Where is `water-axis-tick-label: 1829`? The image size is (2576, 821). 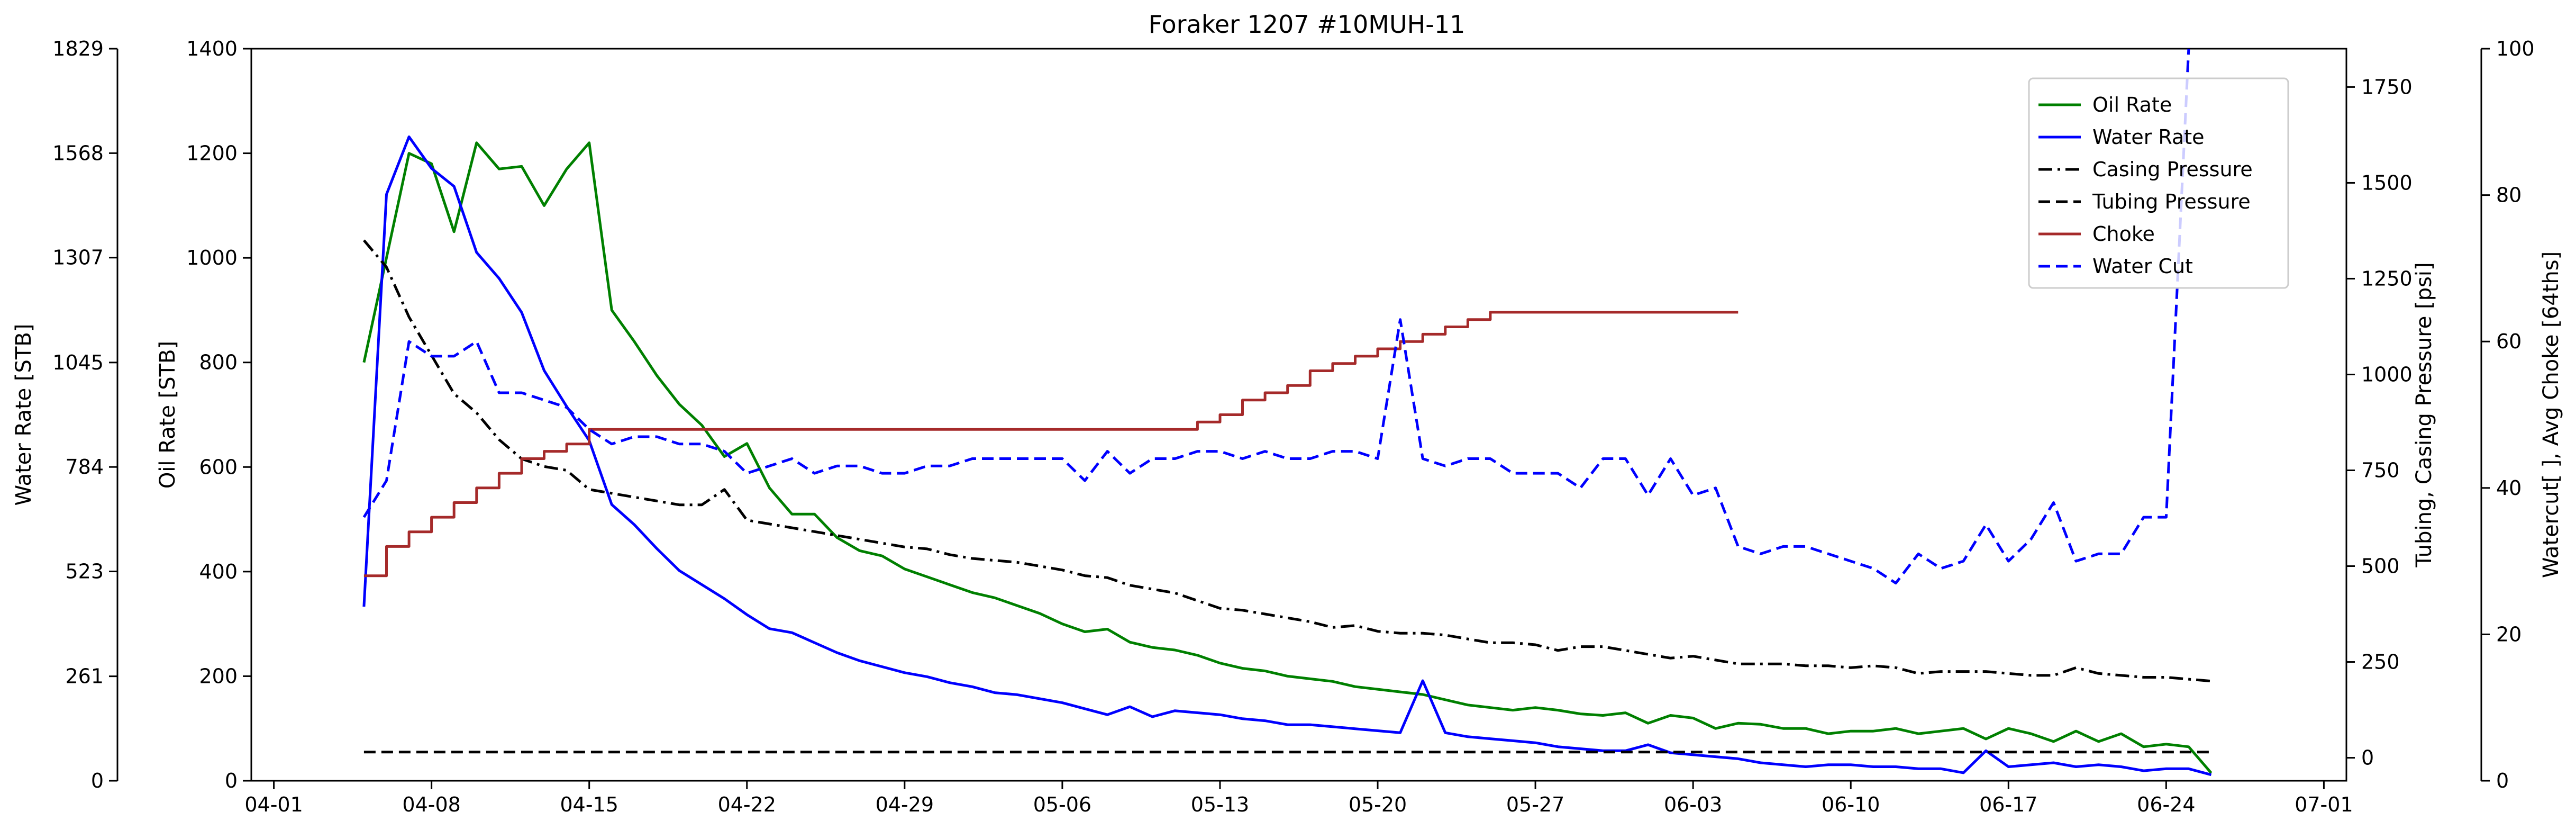
water-axis-tick-label: 1829 is located at coordinates (78, 48).